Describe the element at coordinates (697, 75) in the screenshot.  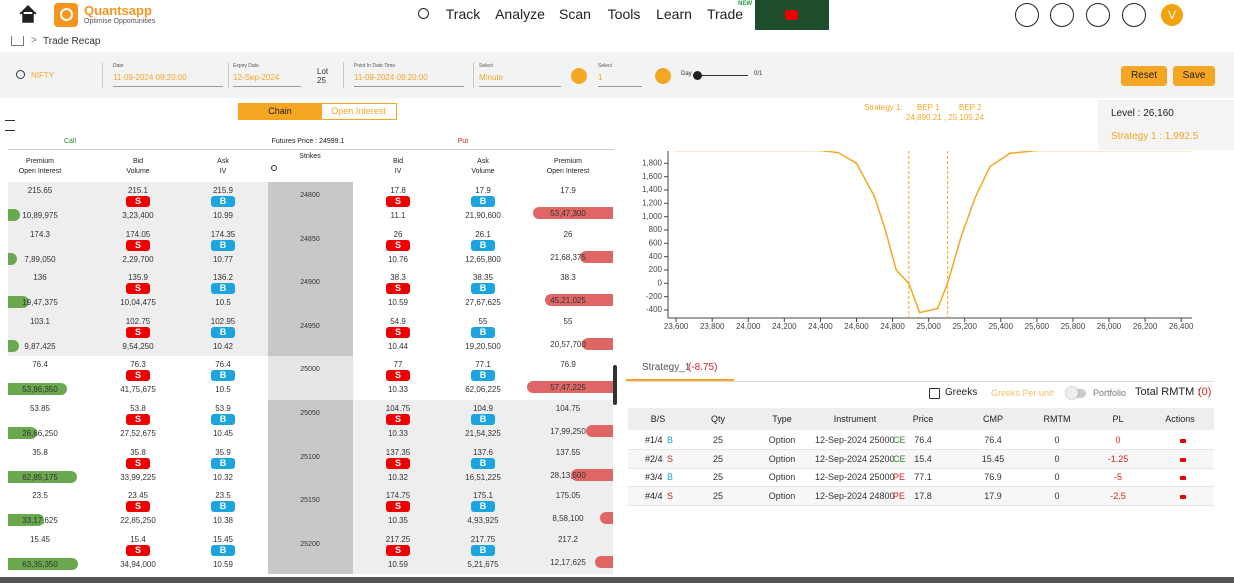
I see `slider-thumb` at that location.